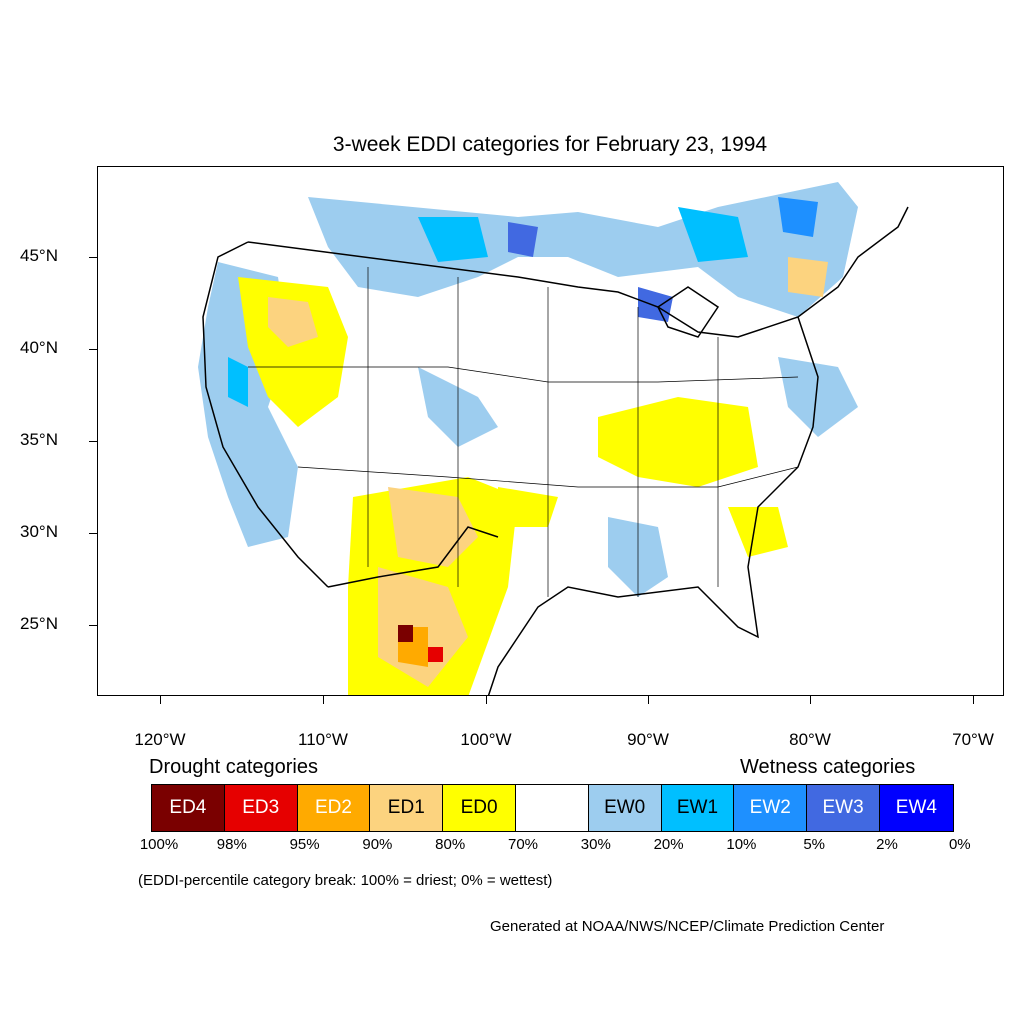  Describe the element at coordinates (625, 808) in the screenshot. I see `legend-cell-ew0: EW0` at that location.